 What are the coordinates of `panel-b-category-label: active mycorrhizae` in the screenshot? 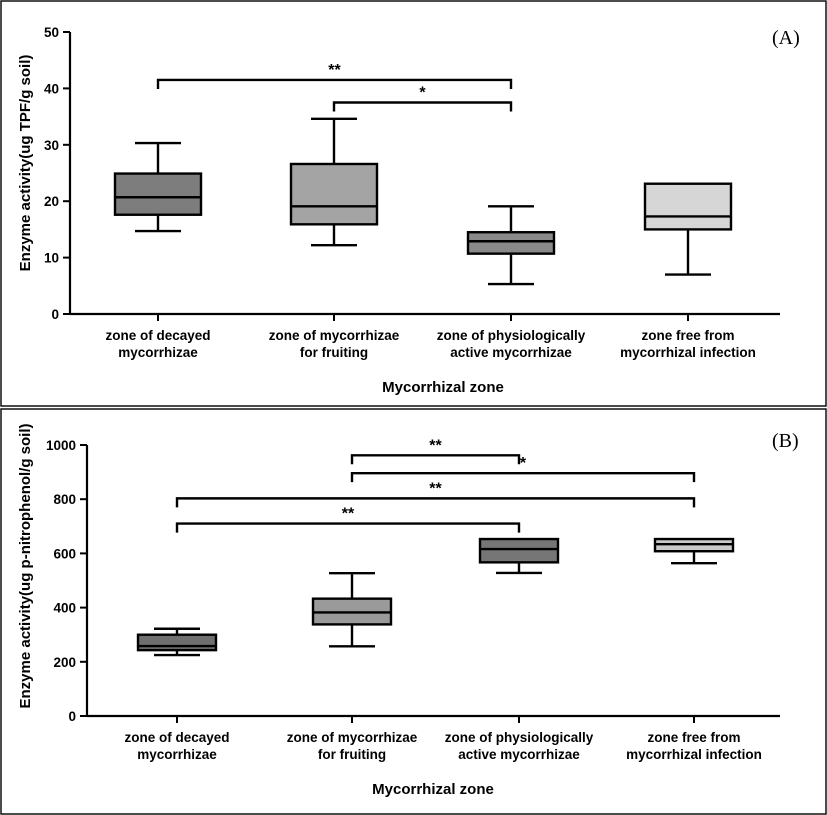 It's located at (519, 754).